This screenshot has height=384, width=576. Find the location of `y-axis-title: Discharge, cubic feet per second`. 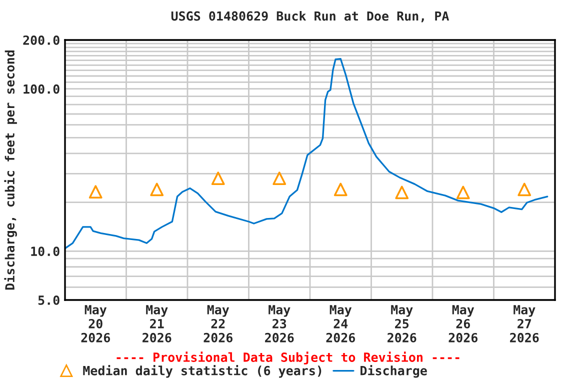

y-axis-title: Discharge, cubic feet per second is located at coordinates (10, 170).